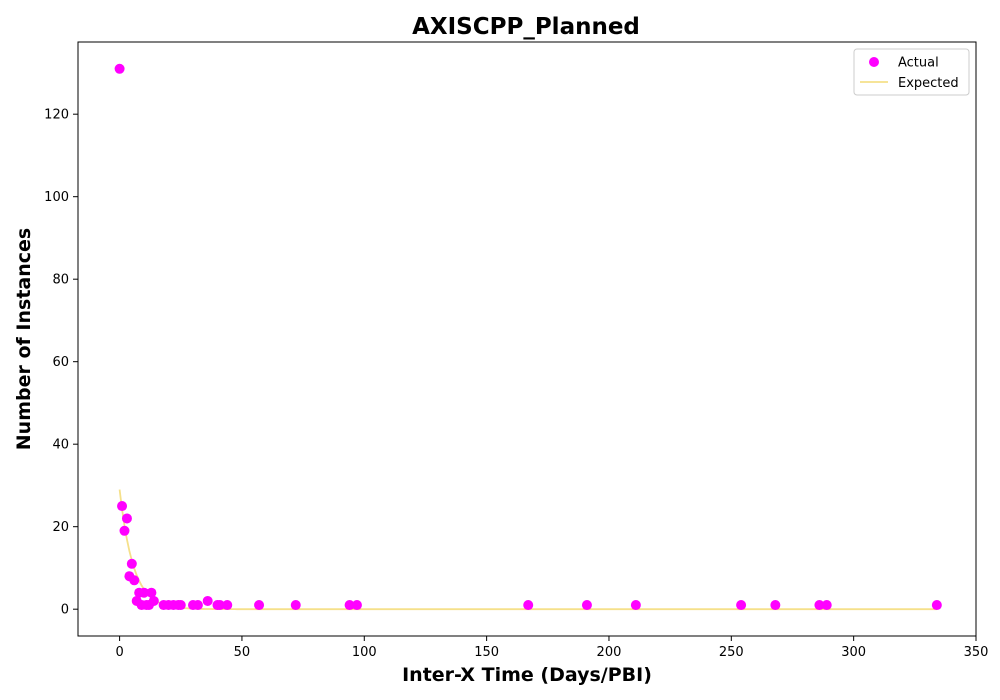  Describe the element at coordinates (60, 280) in the screenshot. I see `y-tick-label: 80` at that location.